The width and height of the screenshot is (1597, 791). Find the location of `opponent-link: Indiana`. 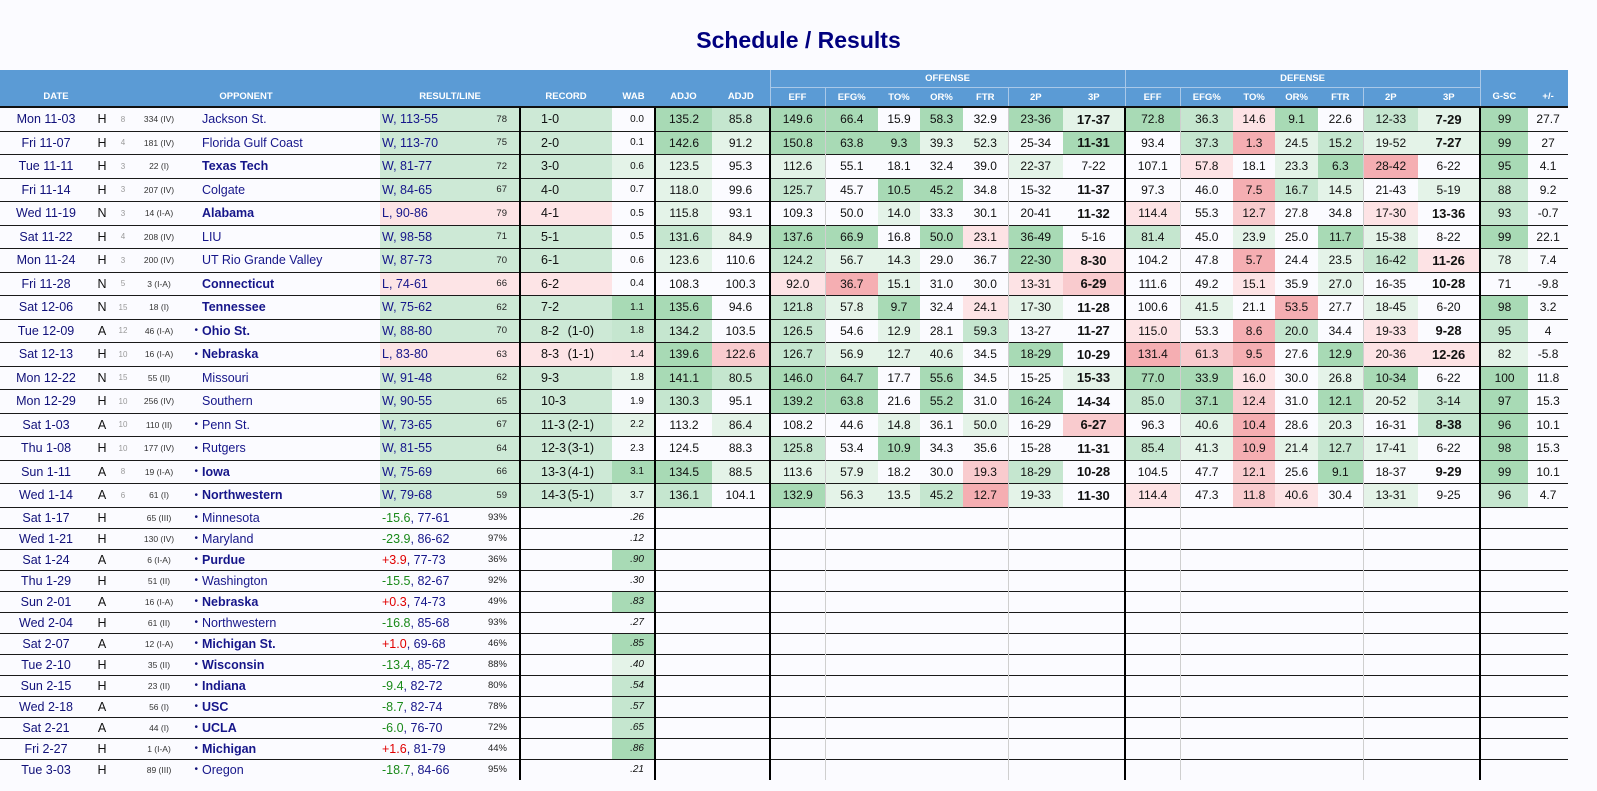

opponent-link: Indiana is located at coordinates (291, 685).